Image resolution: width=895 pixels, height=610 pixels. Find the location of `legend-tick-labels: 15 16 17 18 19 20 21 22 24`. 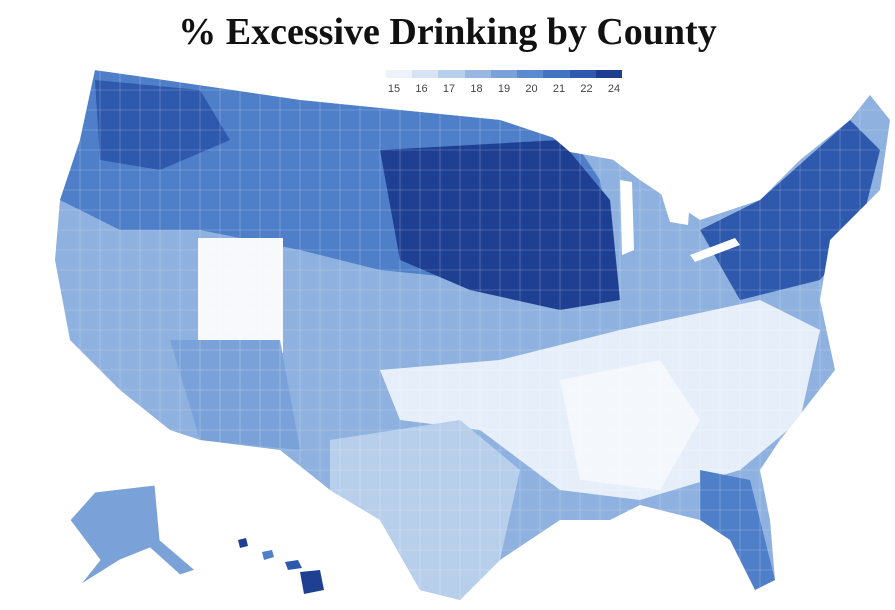

legend-tick-labels: 15 16 17 18 19 20 21 22 24 is located at coordinates (504, 90).